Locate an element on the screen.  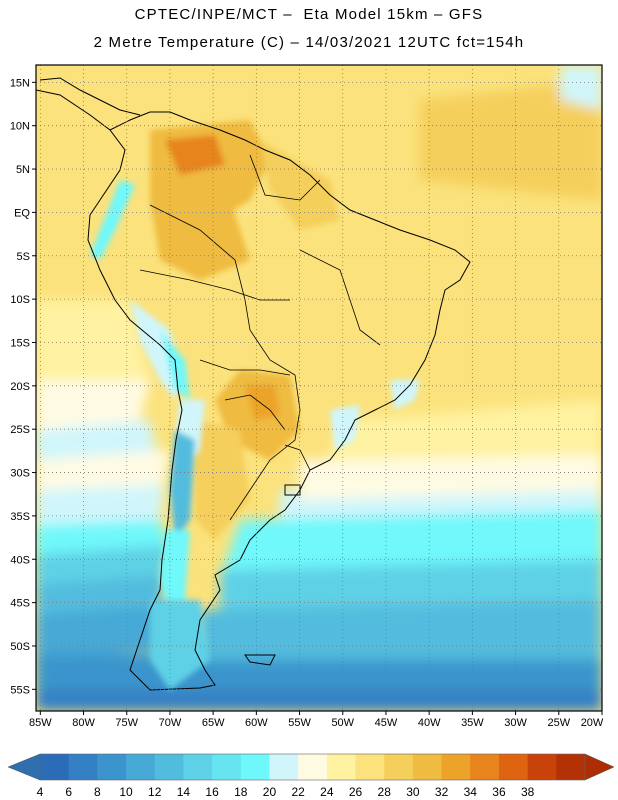
colorbar: 4 6 8 10 12 14 16 18 20 22 24 26 28 30 32 34 36 38 is located at coordinates (311, 776).